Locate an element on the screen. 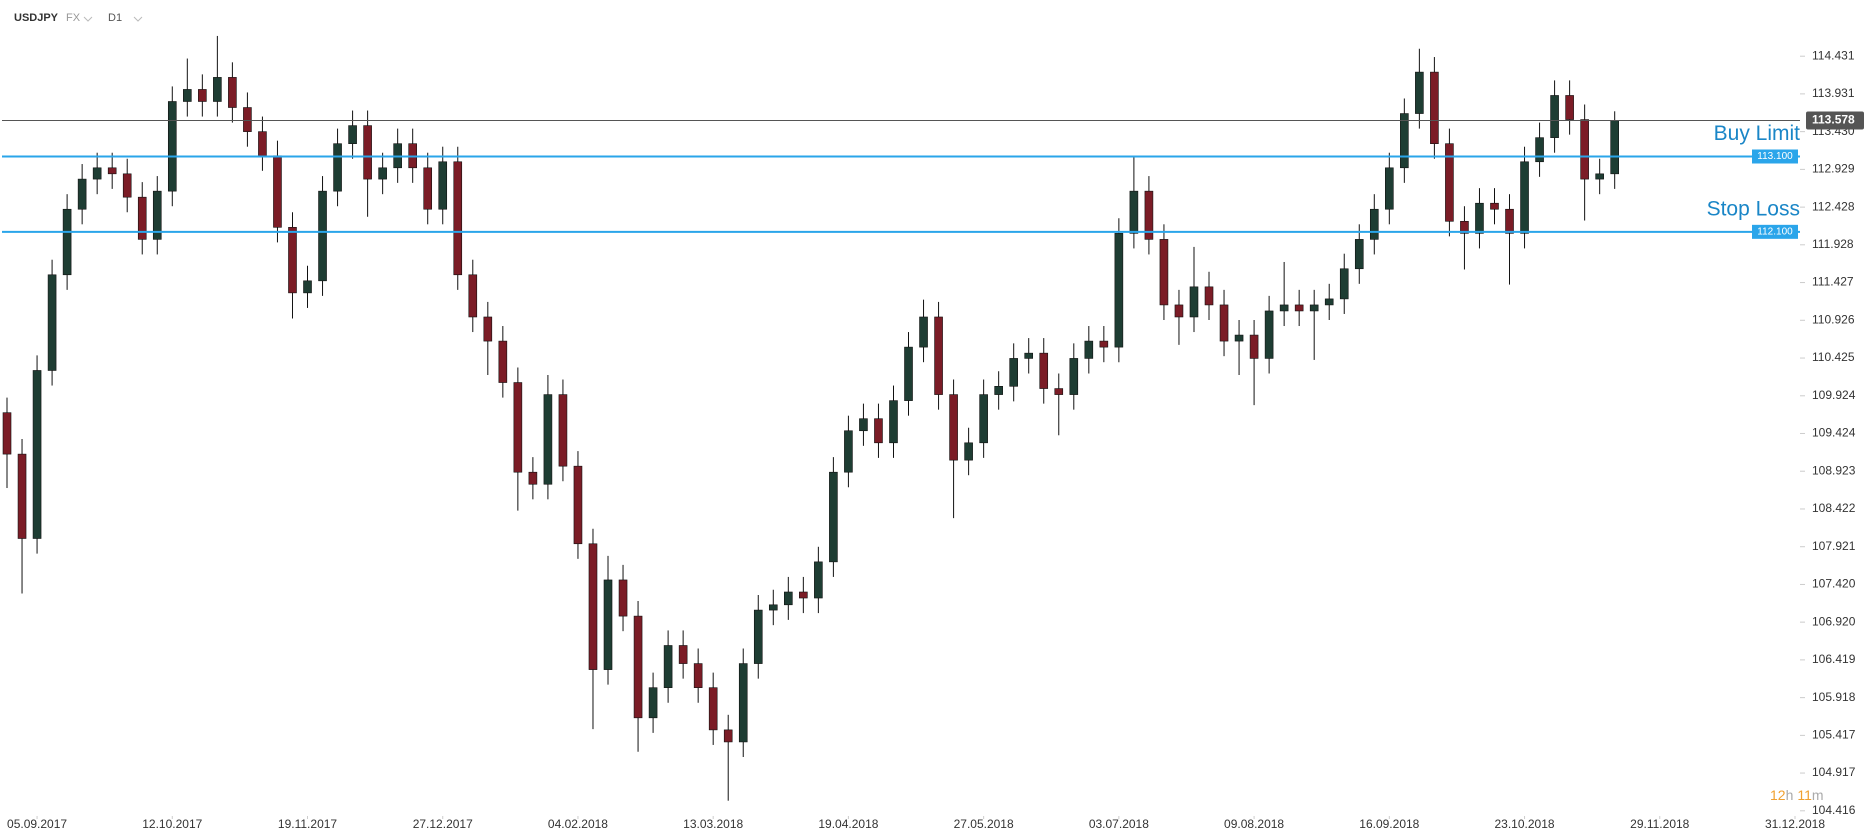 The image size is (1866, 838). countdown-part: m is located at coordinates (1818, 795).